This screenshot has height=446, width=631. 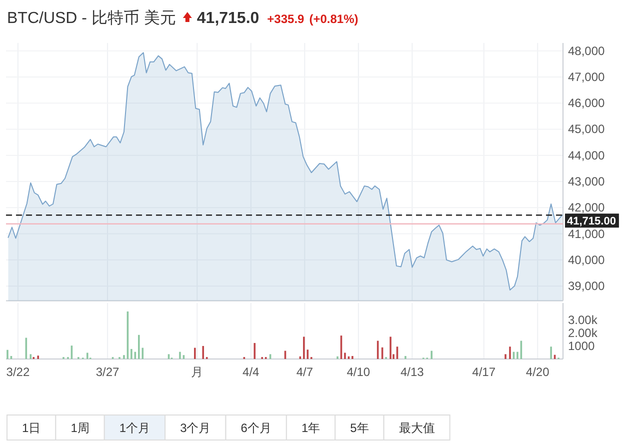 I want to click on category-label: 1个月, so click(x=134, y=428).